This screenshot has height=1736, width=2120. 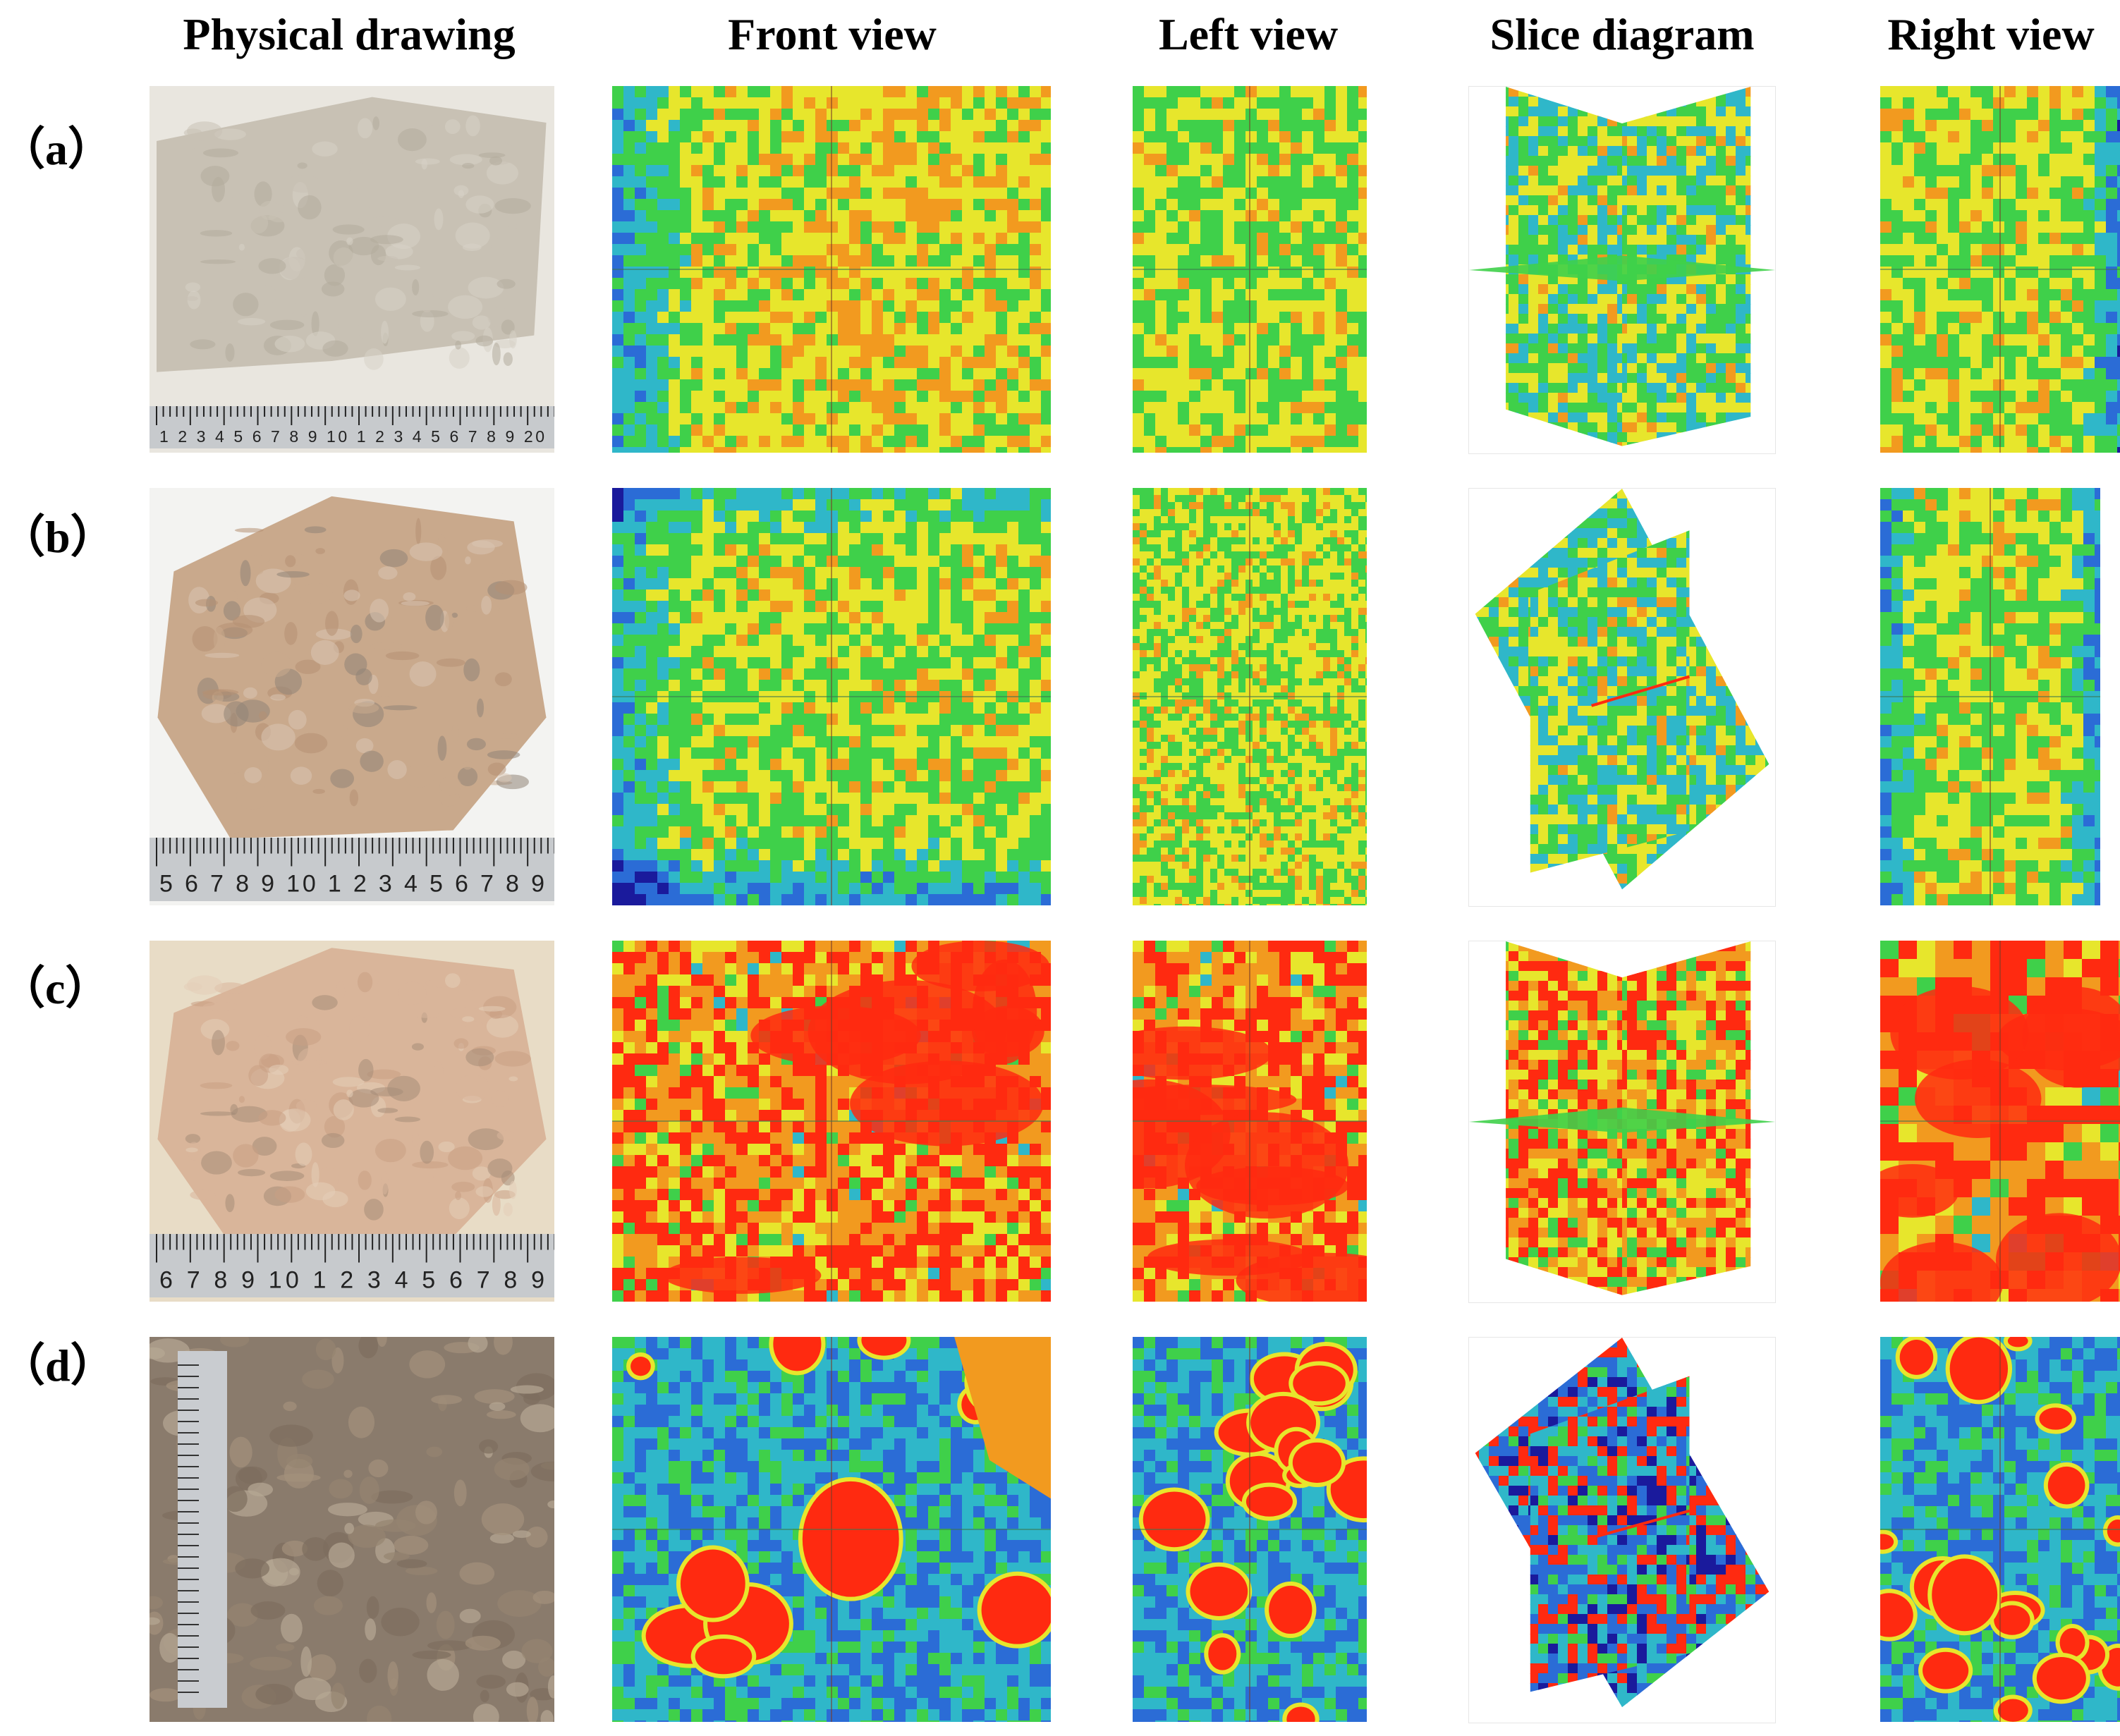 What do you see at coordinates (1250, 1122) in the screenshot?
I see `left-view-scan-c` at bounding box center [1250, 1122].